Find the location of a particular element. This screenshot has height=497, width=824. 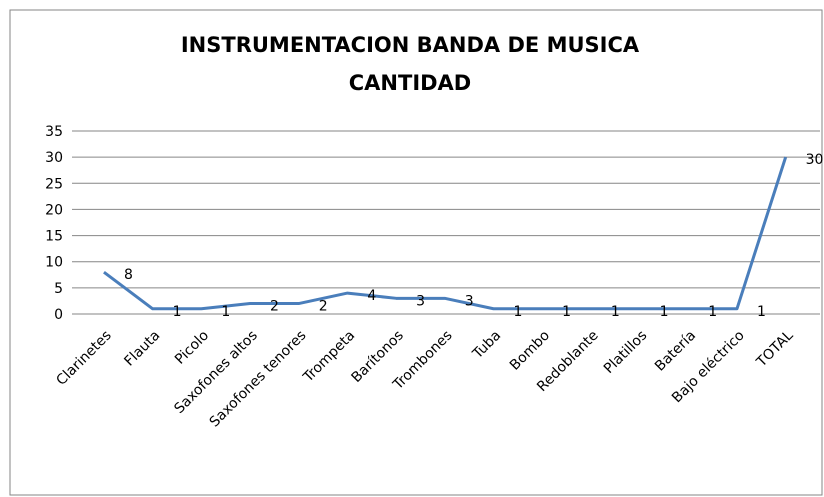

y-tick-label: 5 is located at coordinates (58, 289).